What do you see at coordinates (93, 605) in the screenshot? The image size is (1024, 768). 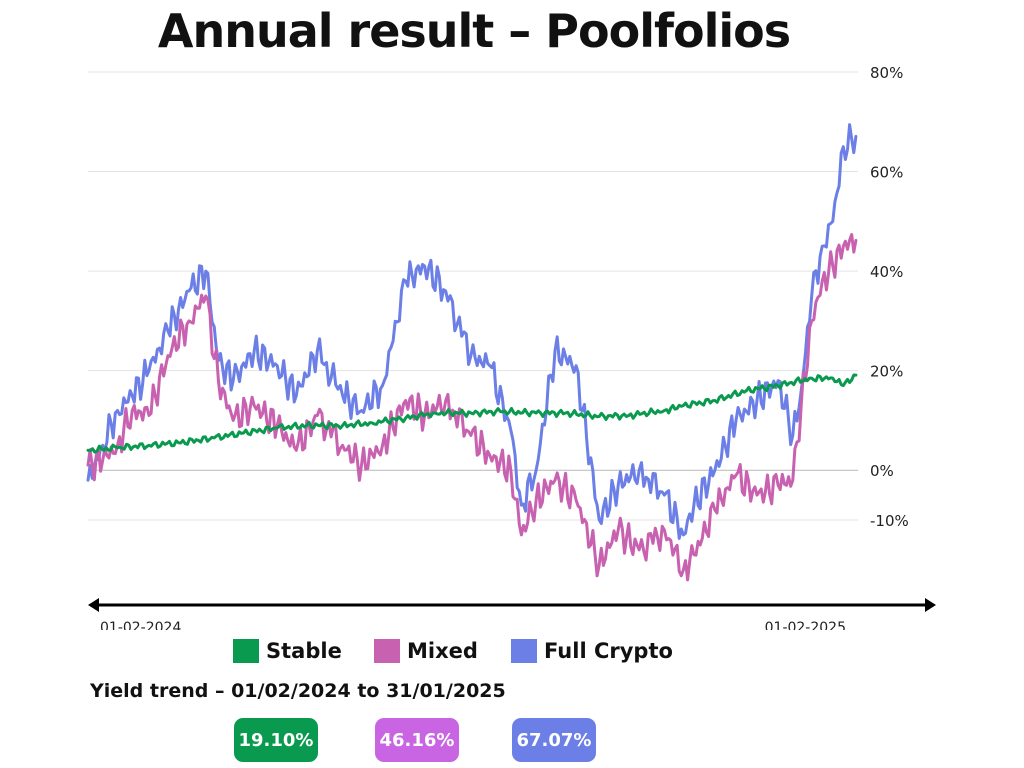 I see `x-axis-arrow-left-icon` at bounding box center [93, 605].